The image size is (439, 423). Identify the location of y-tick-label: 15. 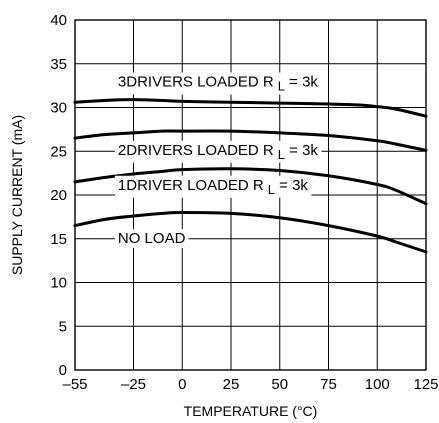
(58, 239).